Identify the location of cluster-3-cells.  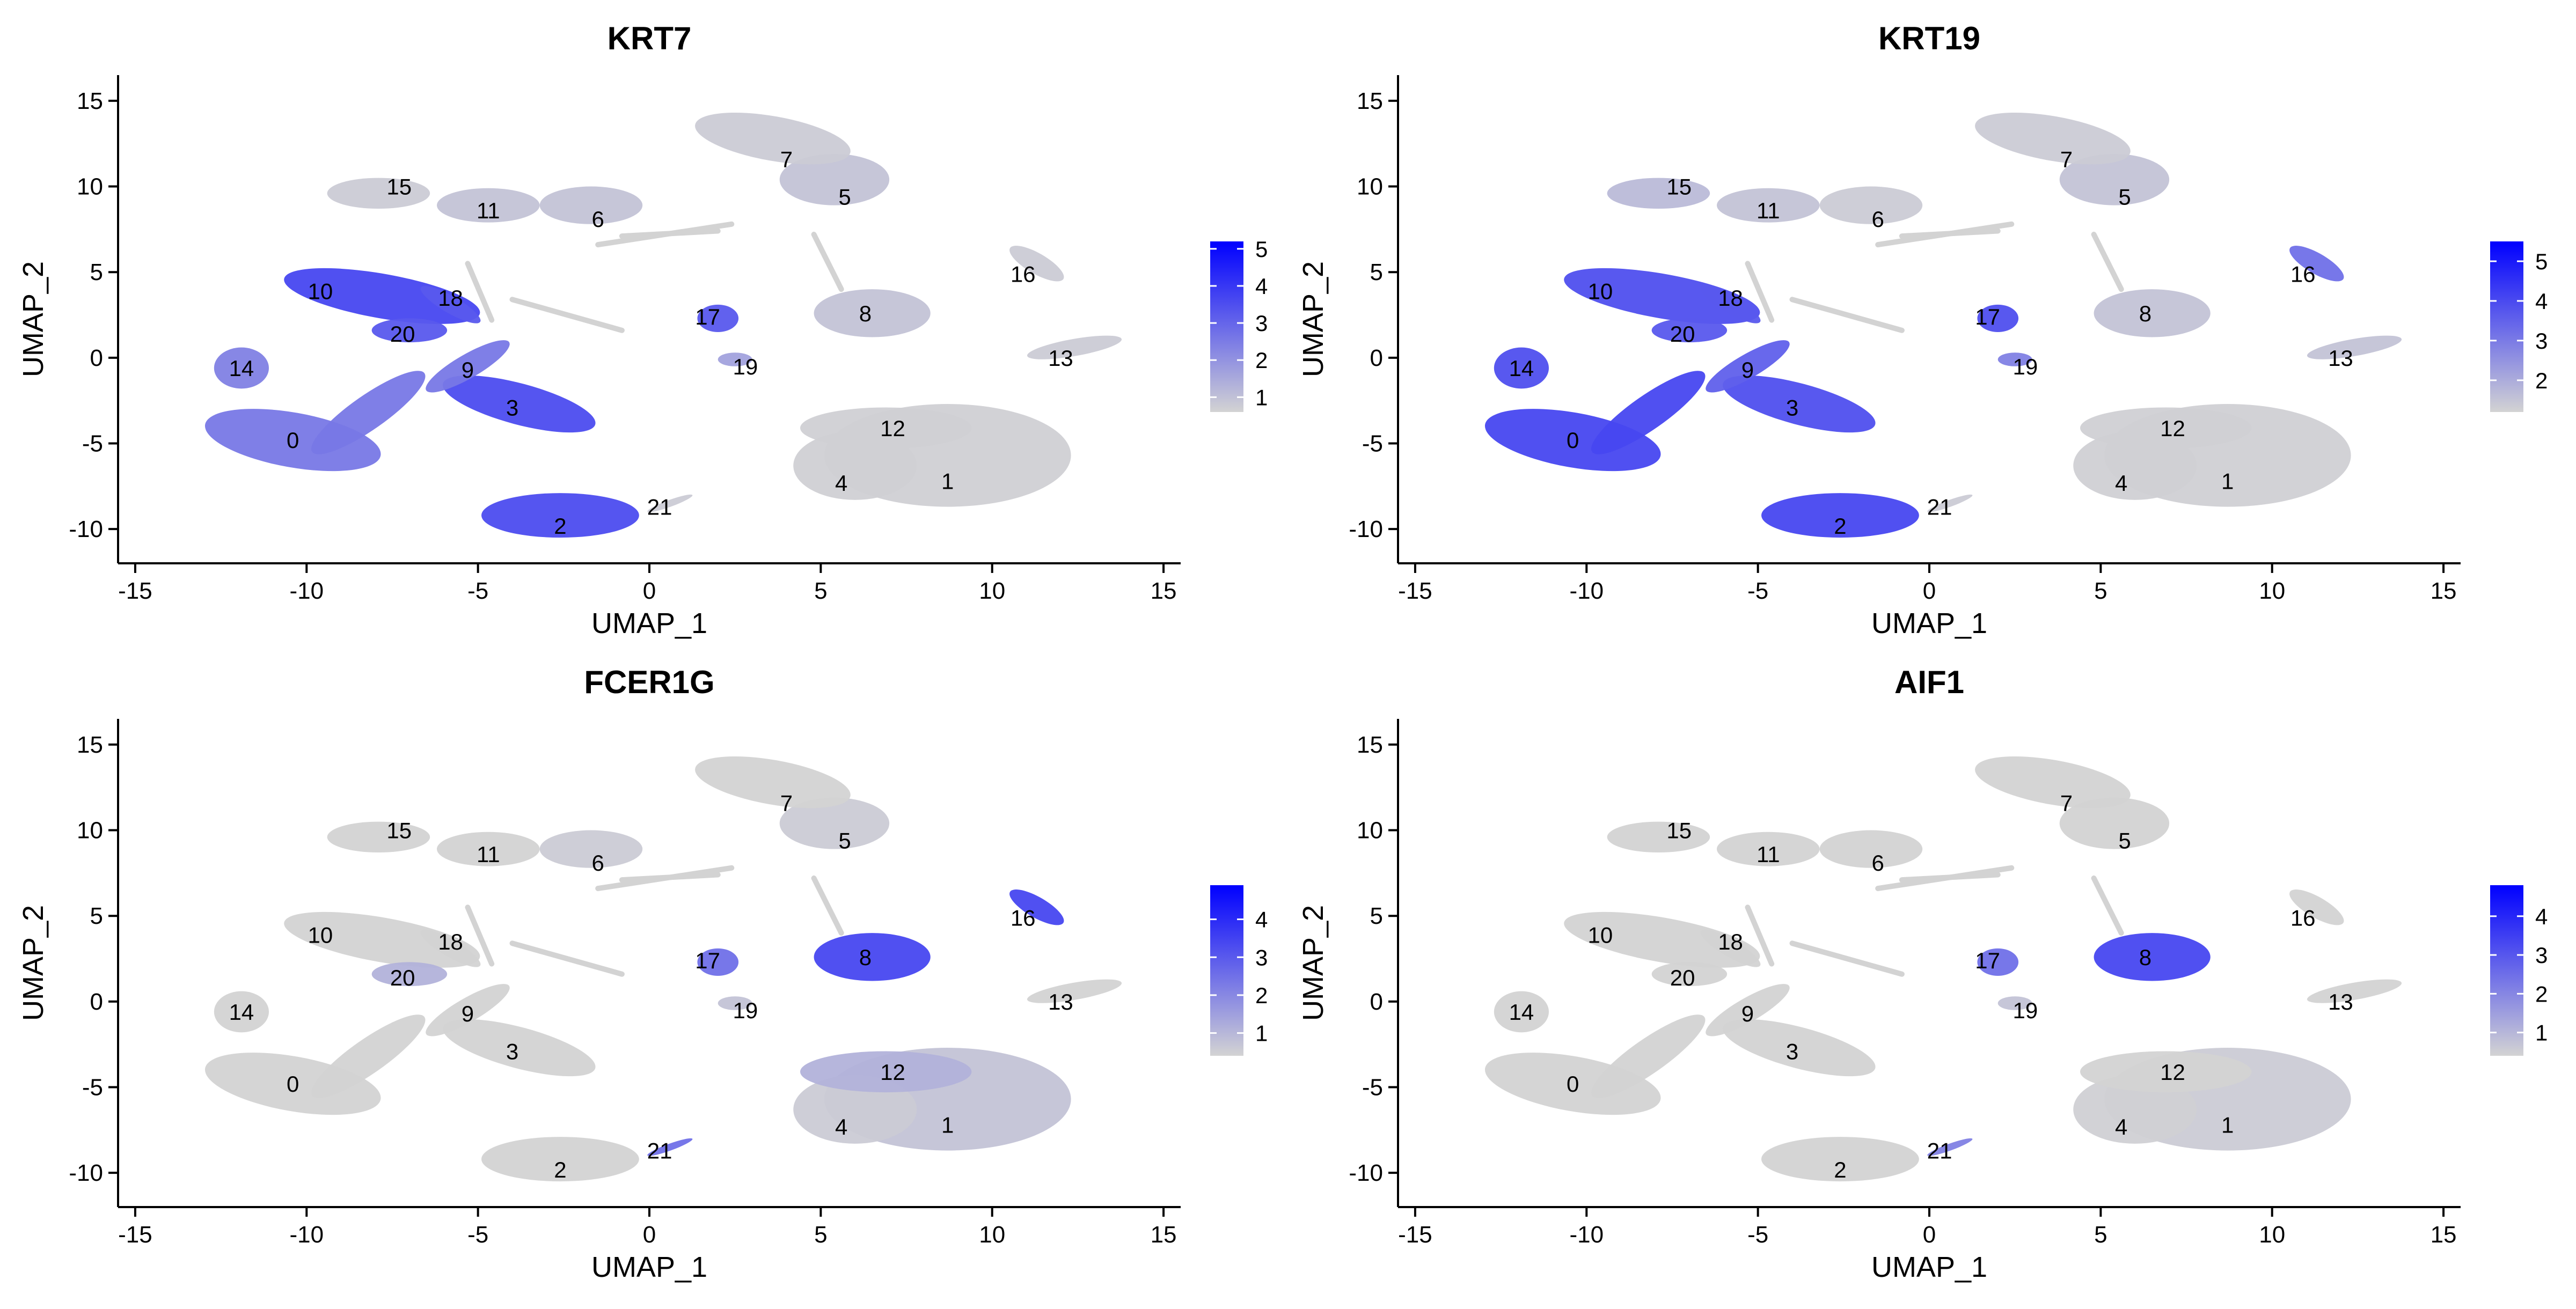
(1799, 404).